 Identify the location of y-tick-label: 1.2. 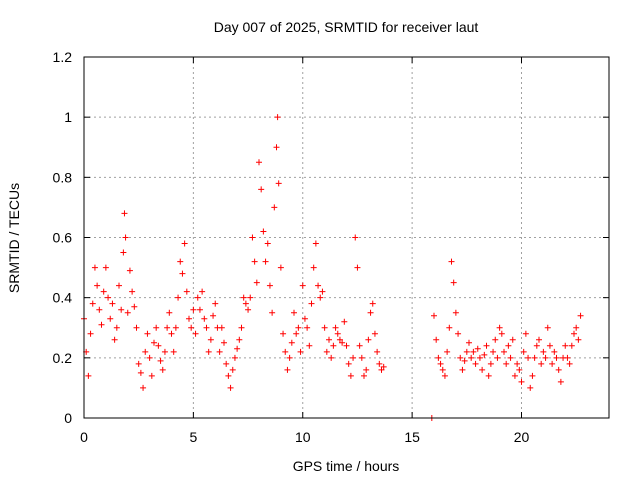
(63, 57).